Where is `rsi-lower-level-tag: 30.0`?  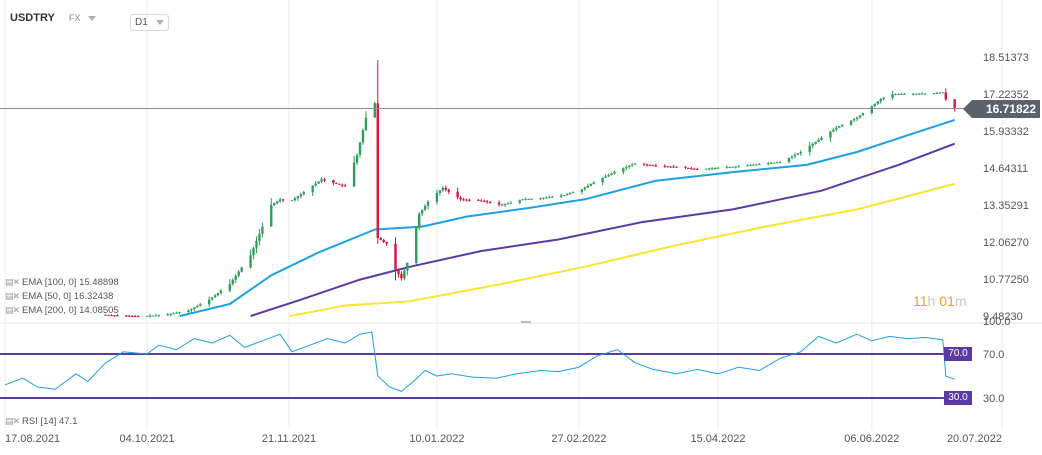 rsi-lower-level-tag: 30.0 is located at coordinates (958, 398).